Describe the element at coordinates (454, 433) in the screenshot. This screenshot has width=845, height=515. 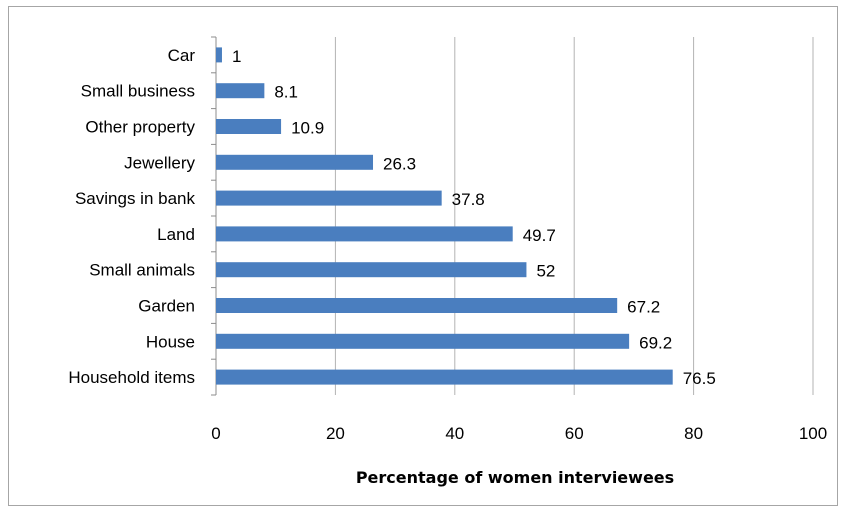
I see `x-tick-label: 40` at that location.